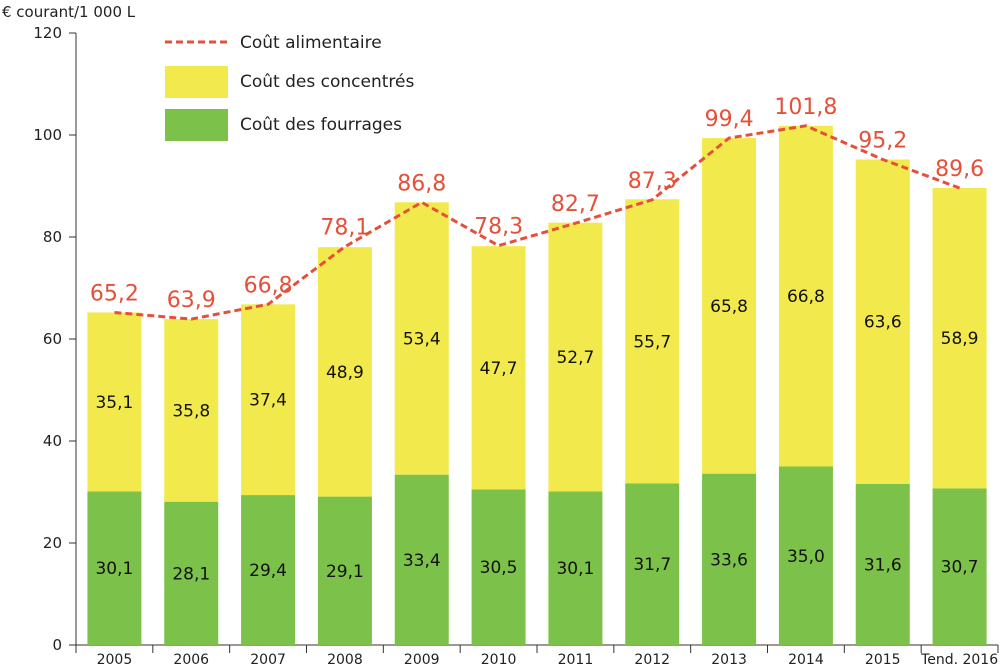 The height and width of the screenshot is (668, 1000). Describe the element at coordinates (959, 169) in the screenshot. I see `data-label-total: 89,6` at that location.